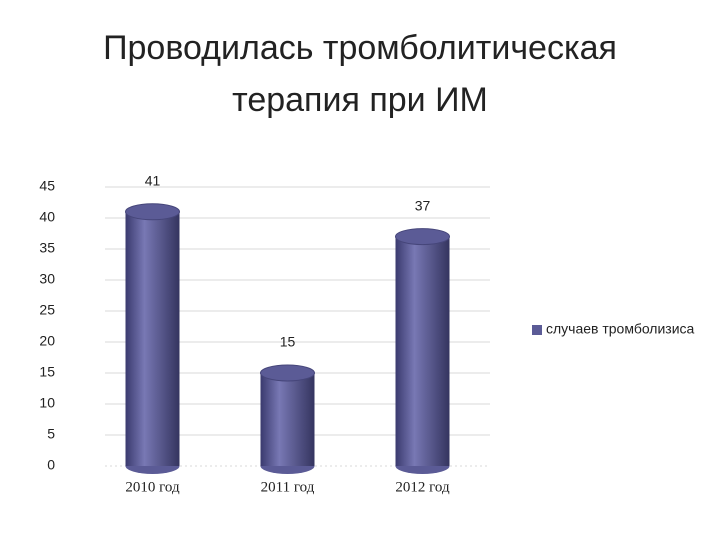  Describe the element at coordinates (51, 465) in the screenshot. I see `y-tick-label: 0` at that location.